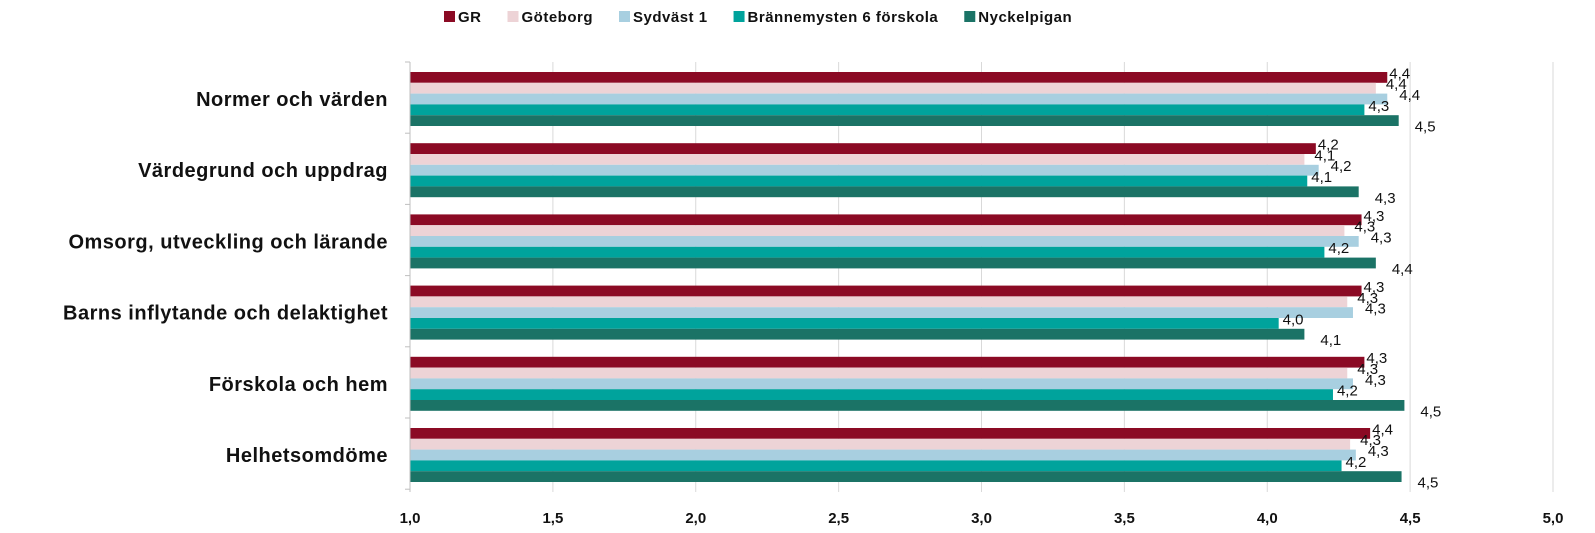 This screenshot has height=533, width=1595. I want to click on legend-item: GR, so click(463, 17).